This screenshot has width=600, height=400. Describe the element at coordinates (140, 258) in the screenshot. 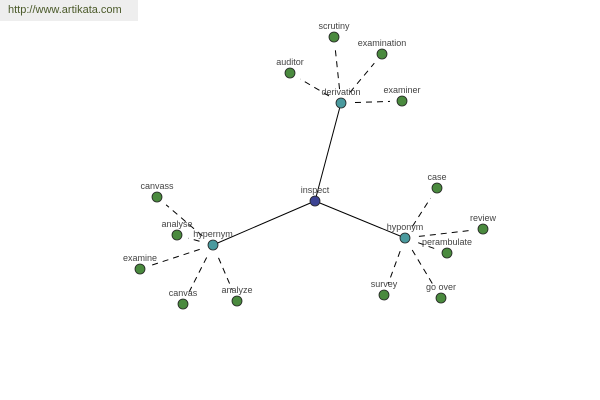

I see `node-label-examine: examine` at that location.